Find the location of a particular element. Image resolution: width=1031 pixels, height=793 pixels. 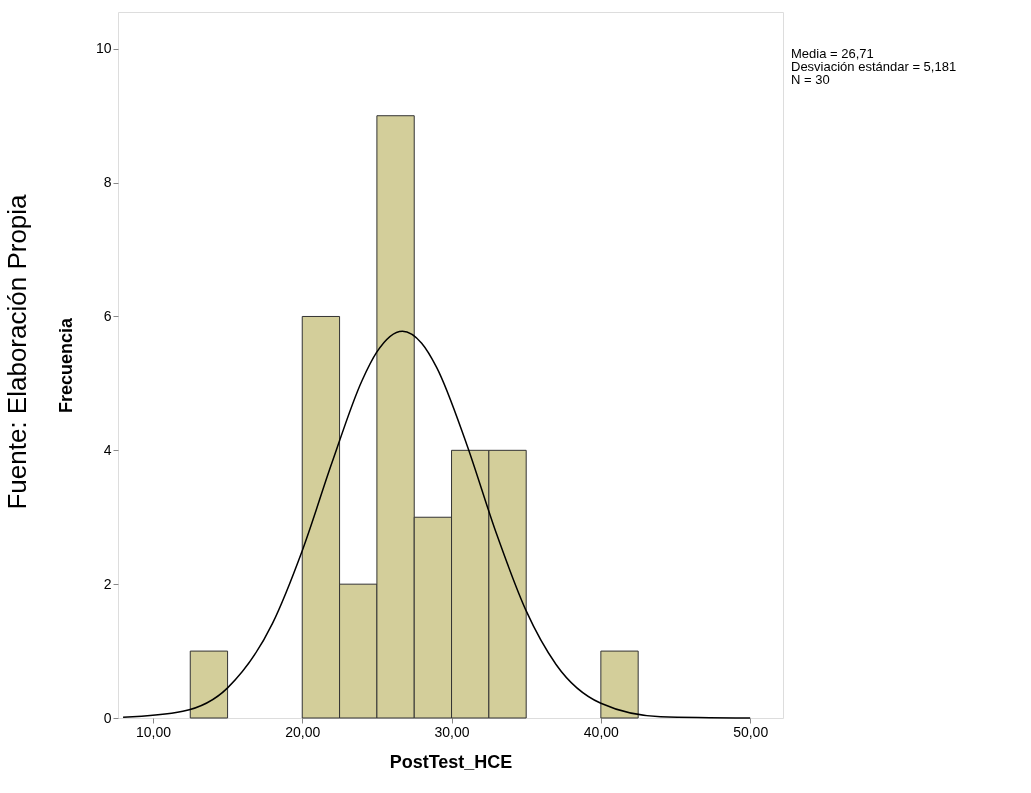

x-tick-label: 50,00 is located at coordinates (751, 731).